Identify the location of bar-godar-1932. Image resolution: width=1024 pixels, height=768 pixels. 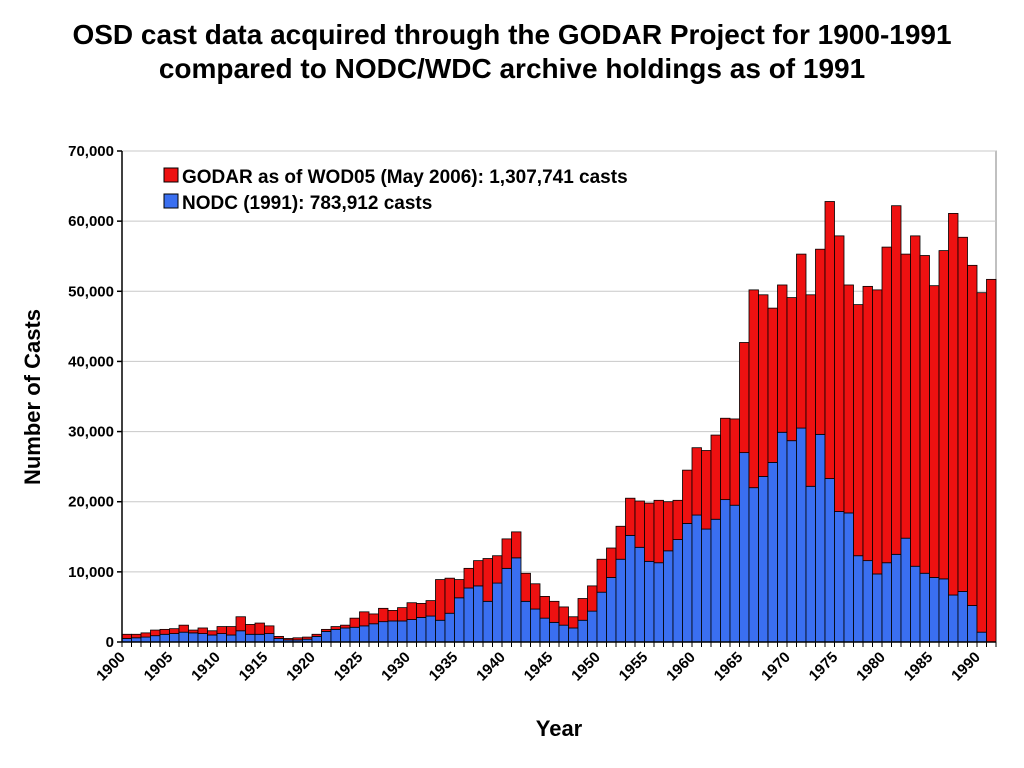
(430, 608).